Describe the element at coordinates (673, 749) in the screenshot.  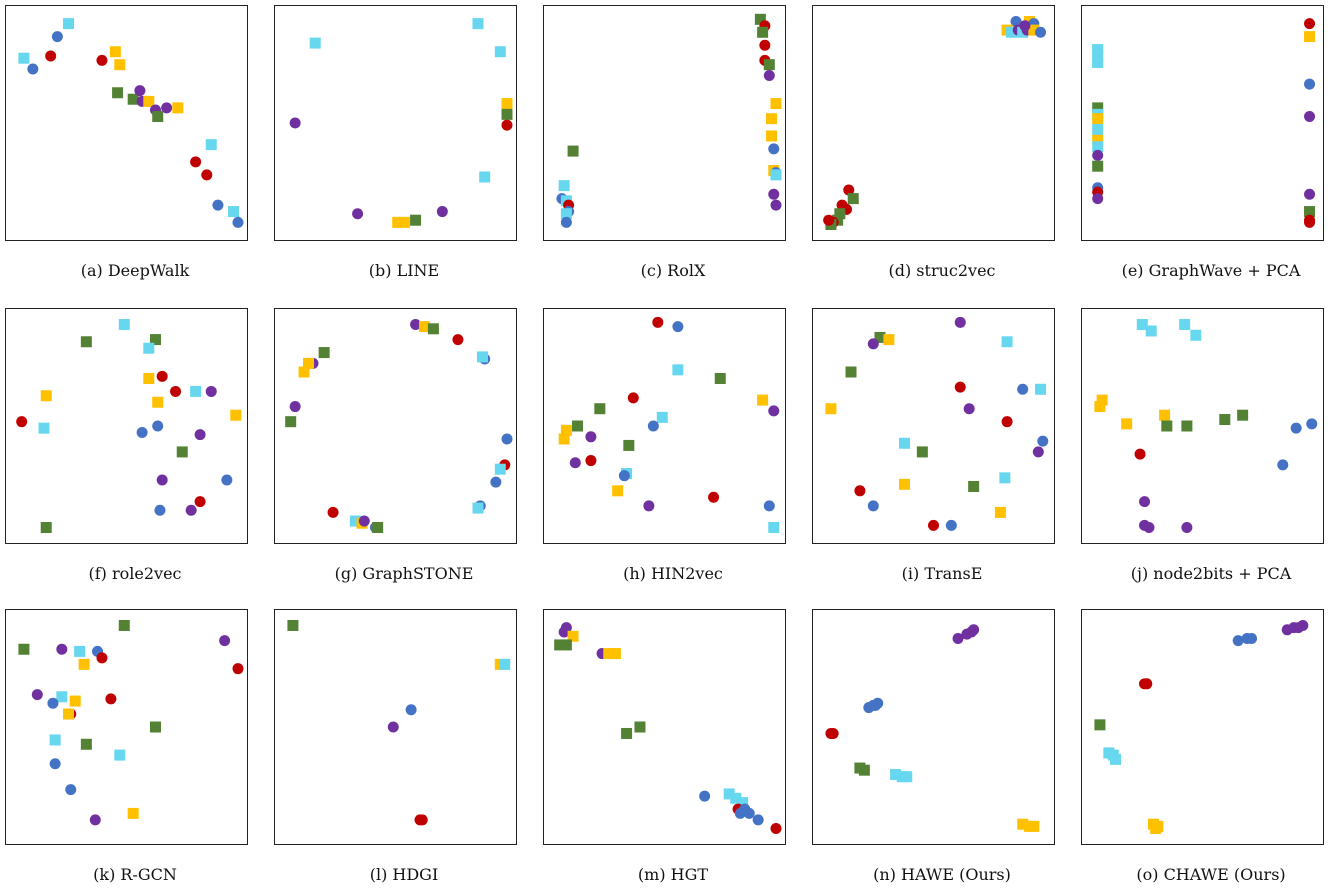
I see `scatter-panel: (m) HGT` at that location.